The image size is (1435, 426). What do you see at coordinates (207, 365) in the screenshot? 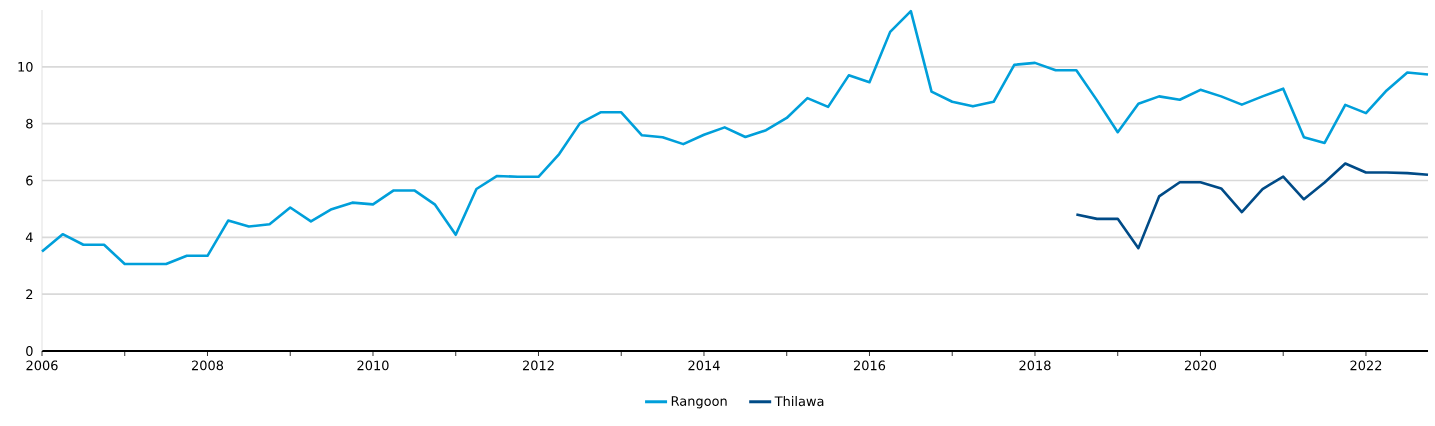
I see `x-tick-label: 2008` at bounding box center [207, 365].